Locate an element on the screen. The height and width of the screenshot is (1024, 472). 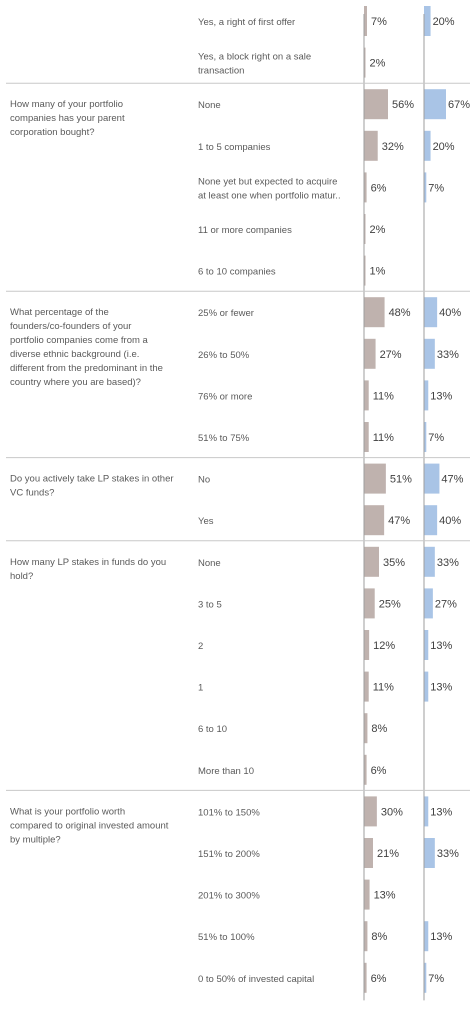
series2-value-label: 67% is located at coordinates (459, 105).